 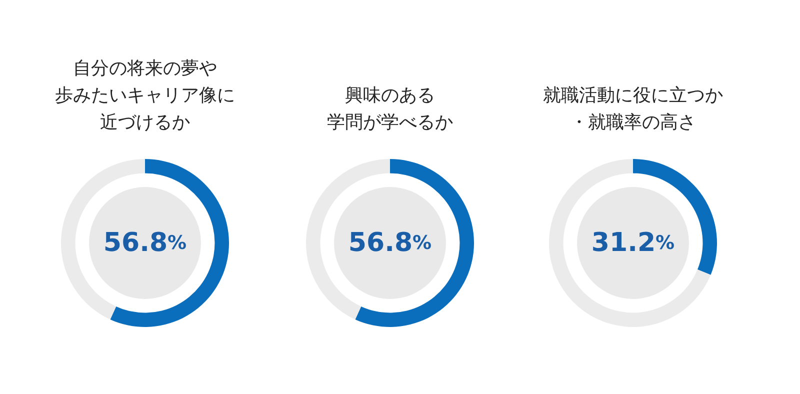 I want to click on chart-title: 就職活動に役に立つか・就職率の高さ, so click(x=633, y=109).